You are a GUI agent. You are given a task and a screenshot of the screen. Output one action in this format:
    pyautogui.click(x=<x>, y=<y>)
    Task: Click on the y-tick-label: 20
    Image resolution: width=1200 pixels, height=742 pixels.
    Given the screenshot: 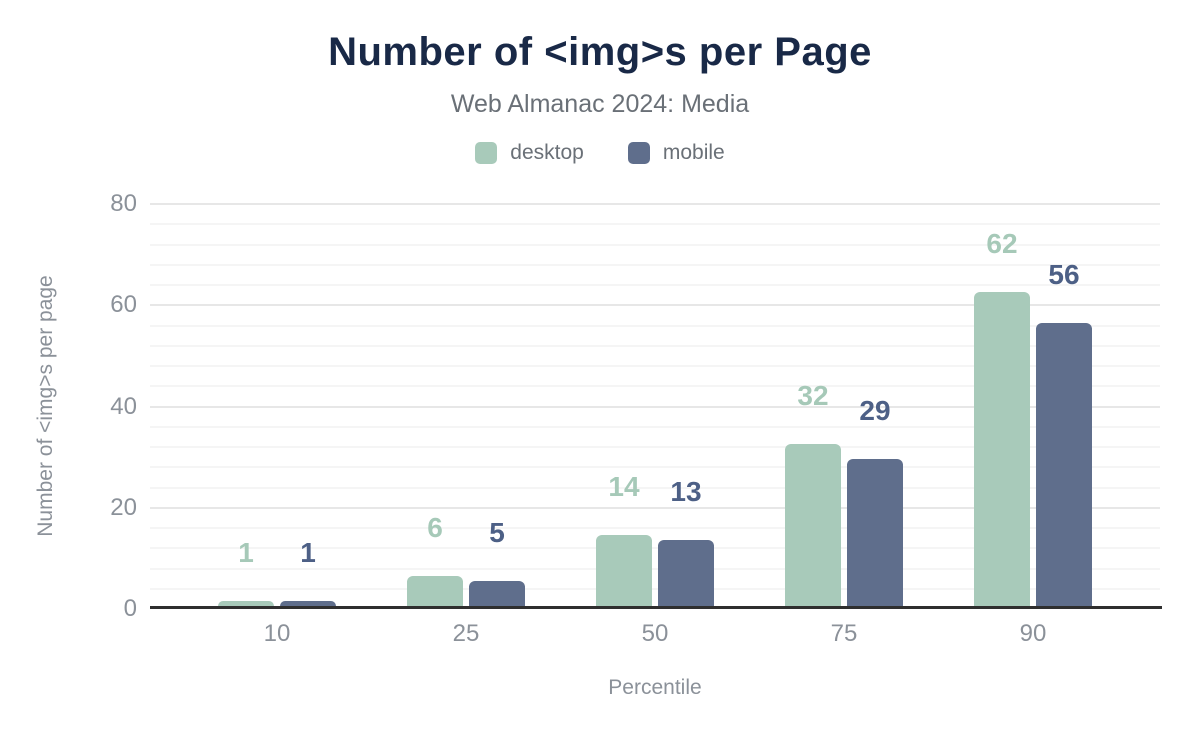 What is the action you would take?
    pyautogui.click(x=123, y=507)
    